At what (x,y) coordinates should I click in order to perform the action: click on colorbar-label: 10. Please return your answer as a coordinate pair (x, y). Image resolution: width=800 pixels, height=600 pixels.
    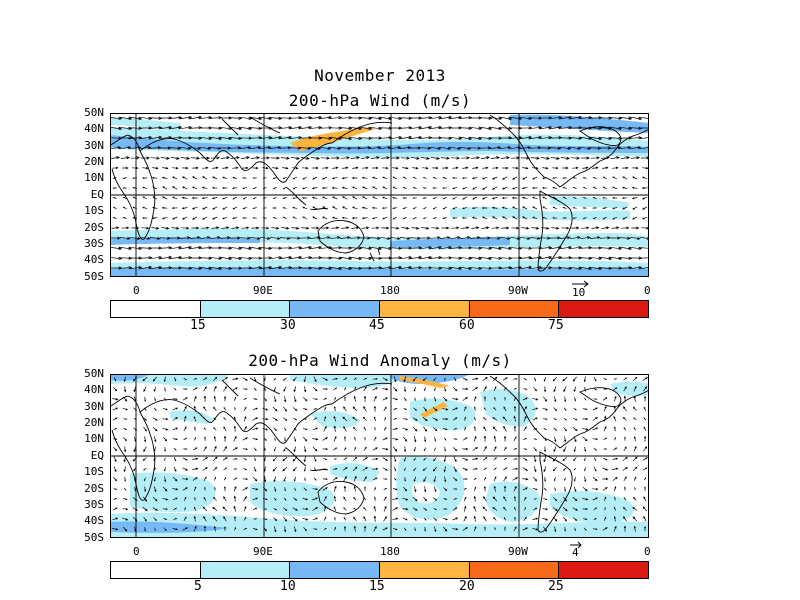
    Looking at the image, I should click on (288, 586).